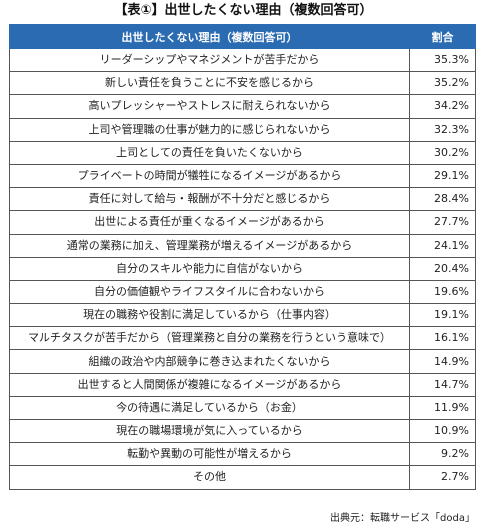 The width and height of the screenshot is (487, 526). I want to click on row-percentage: 32.3%, so click(442, 129).